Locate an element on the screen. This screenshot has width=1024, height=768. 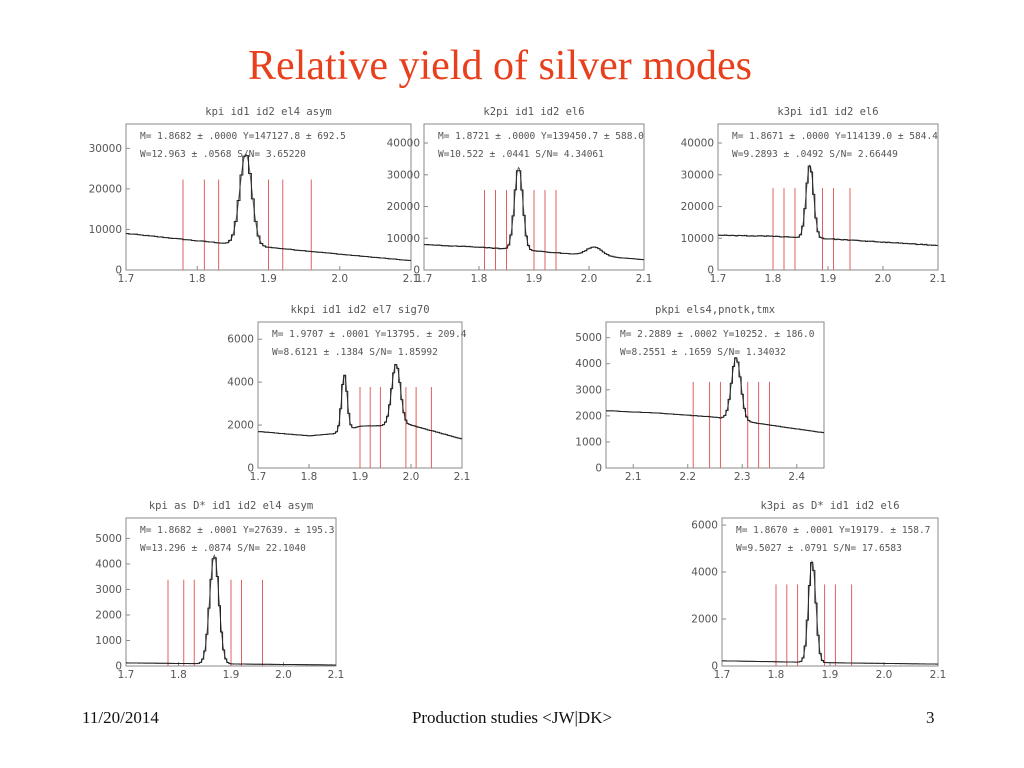
x-tick-label: 2.3 is located at coordinates (742, 477).